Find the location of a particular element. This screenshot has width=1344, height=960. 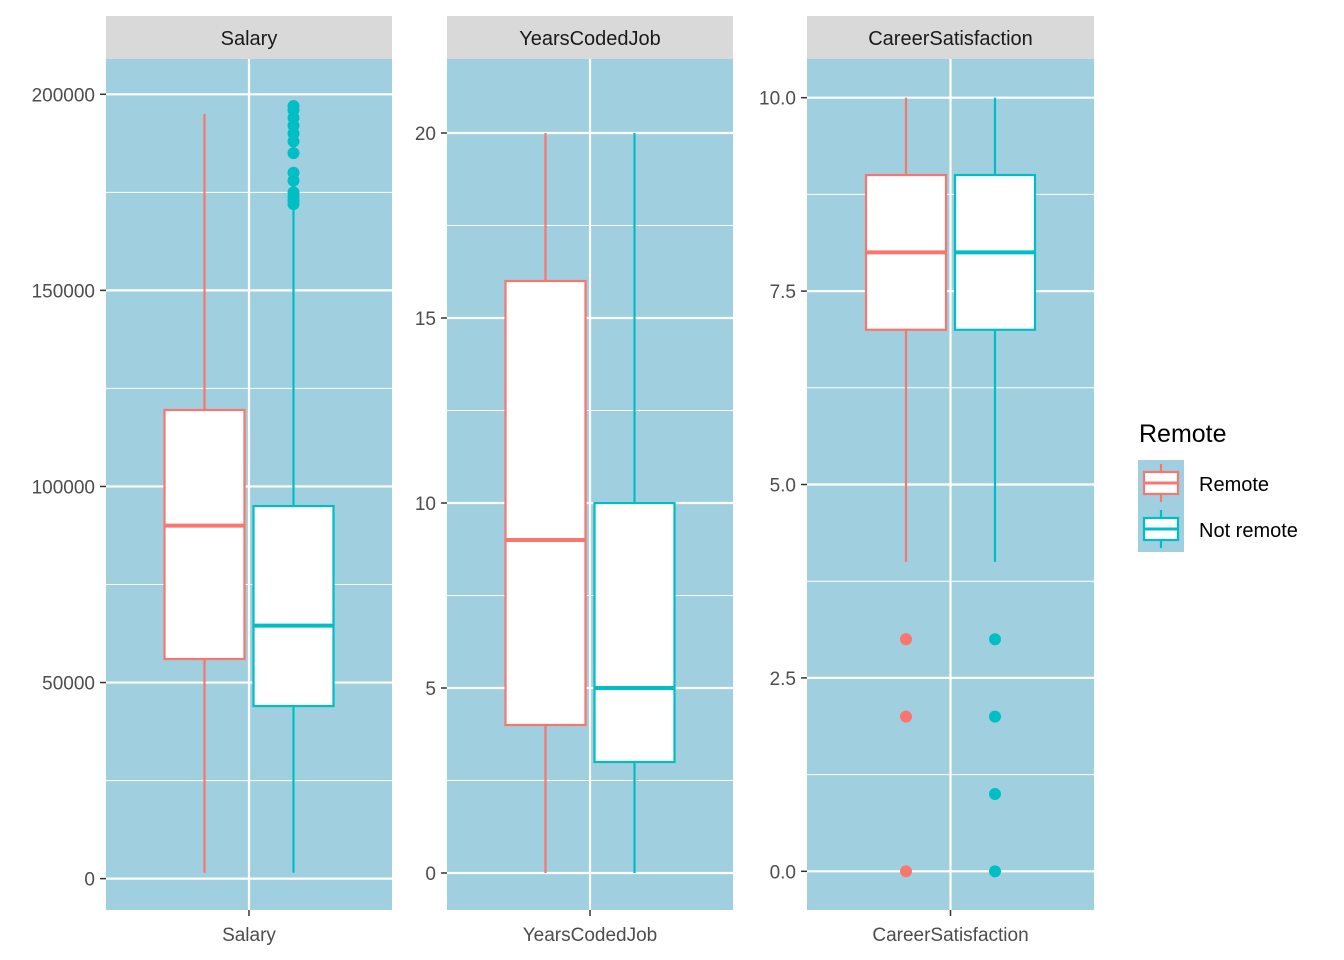

facet-strip-label: Salary is located at coordinates (249, 39).